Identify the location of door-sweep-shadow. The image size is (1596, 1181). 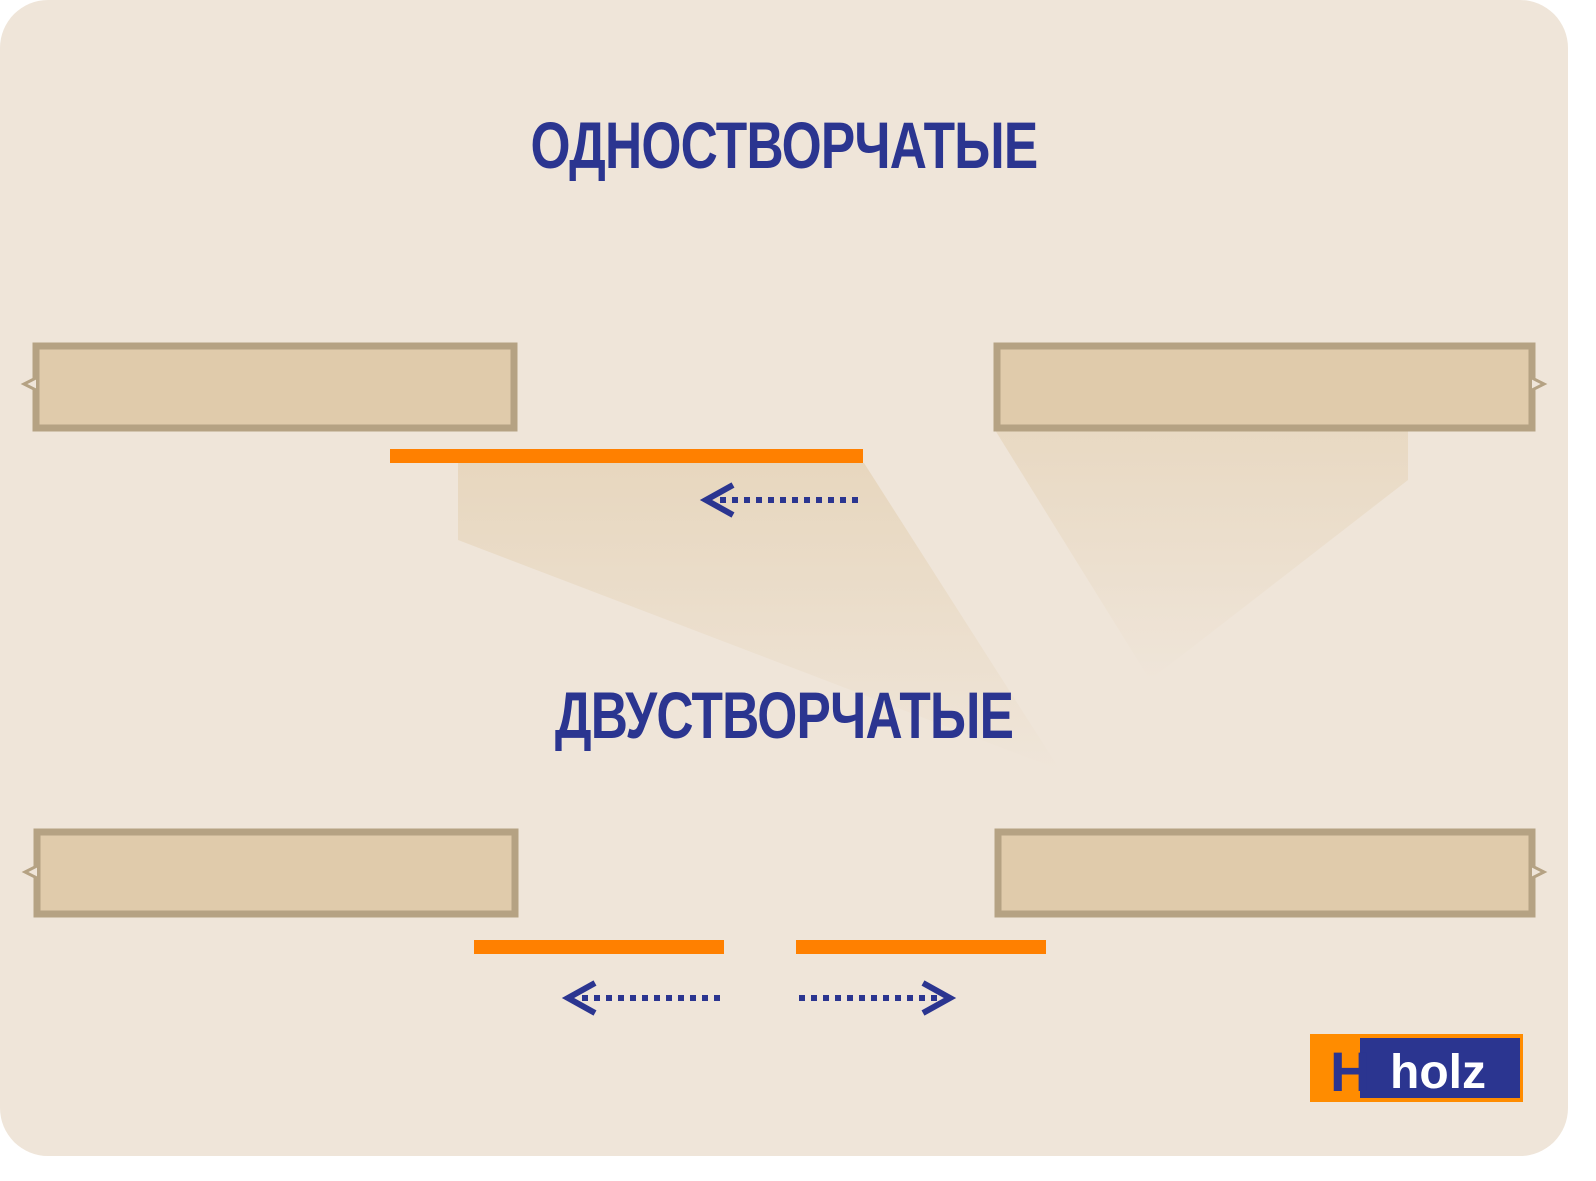
(759, 616).